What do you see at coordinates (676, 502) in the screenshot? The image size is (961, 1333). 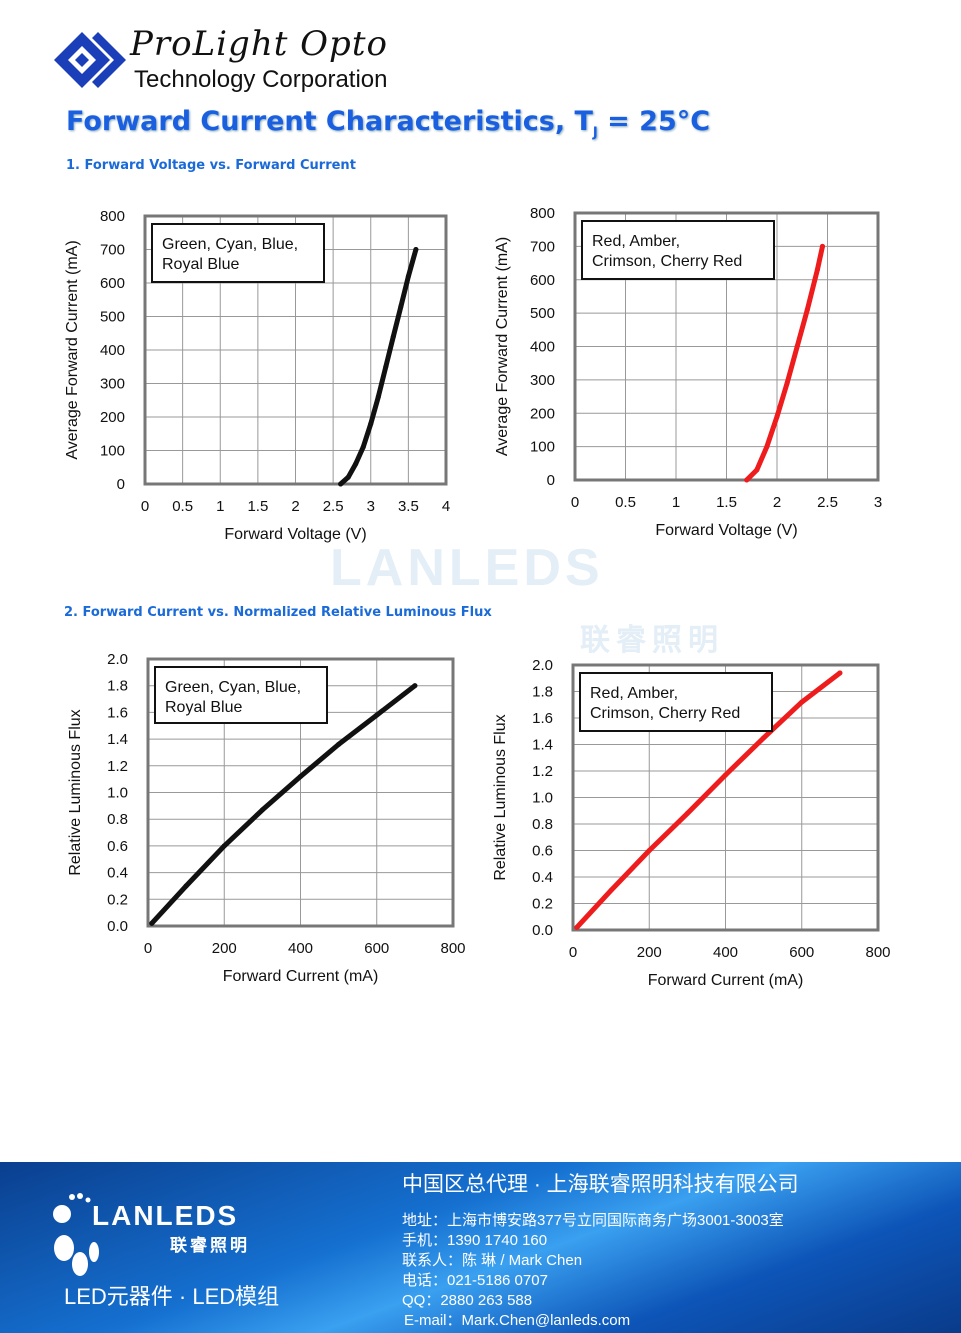 I see `x-tick-label: 1` at bounding box center [676, 502].